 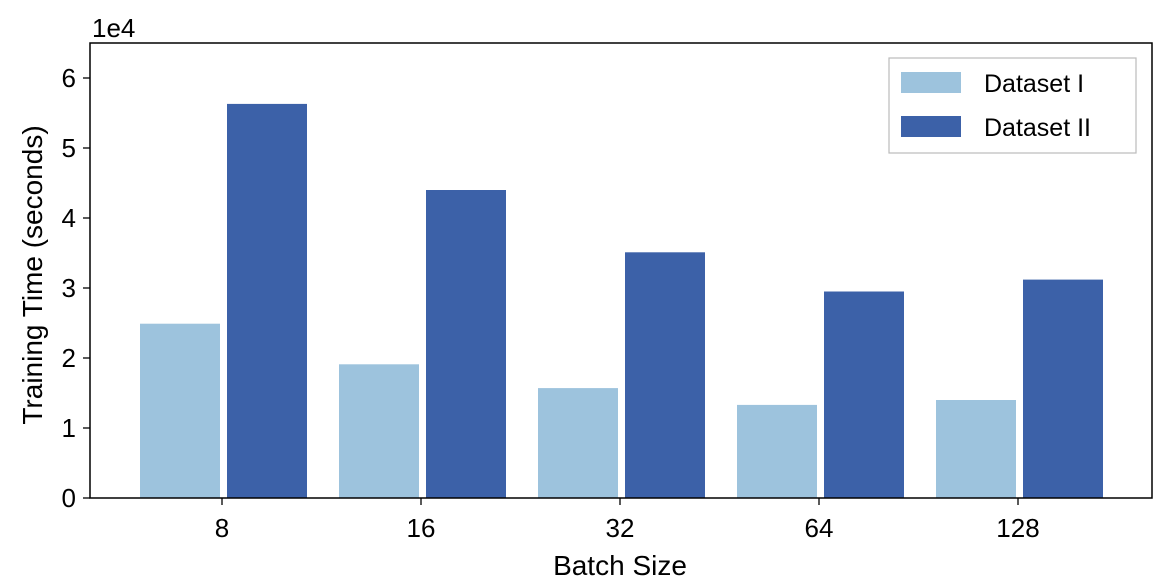 What do you see at coordinates (69, 498) in the screenshot?
I see `y-tick-label: 0` at bounding box center [69, 498].